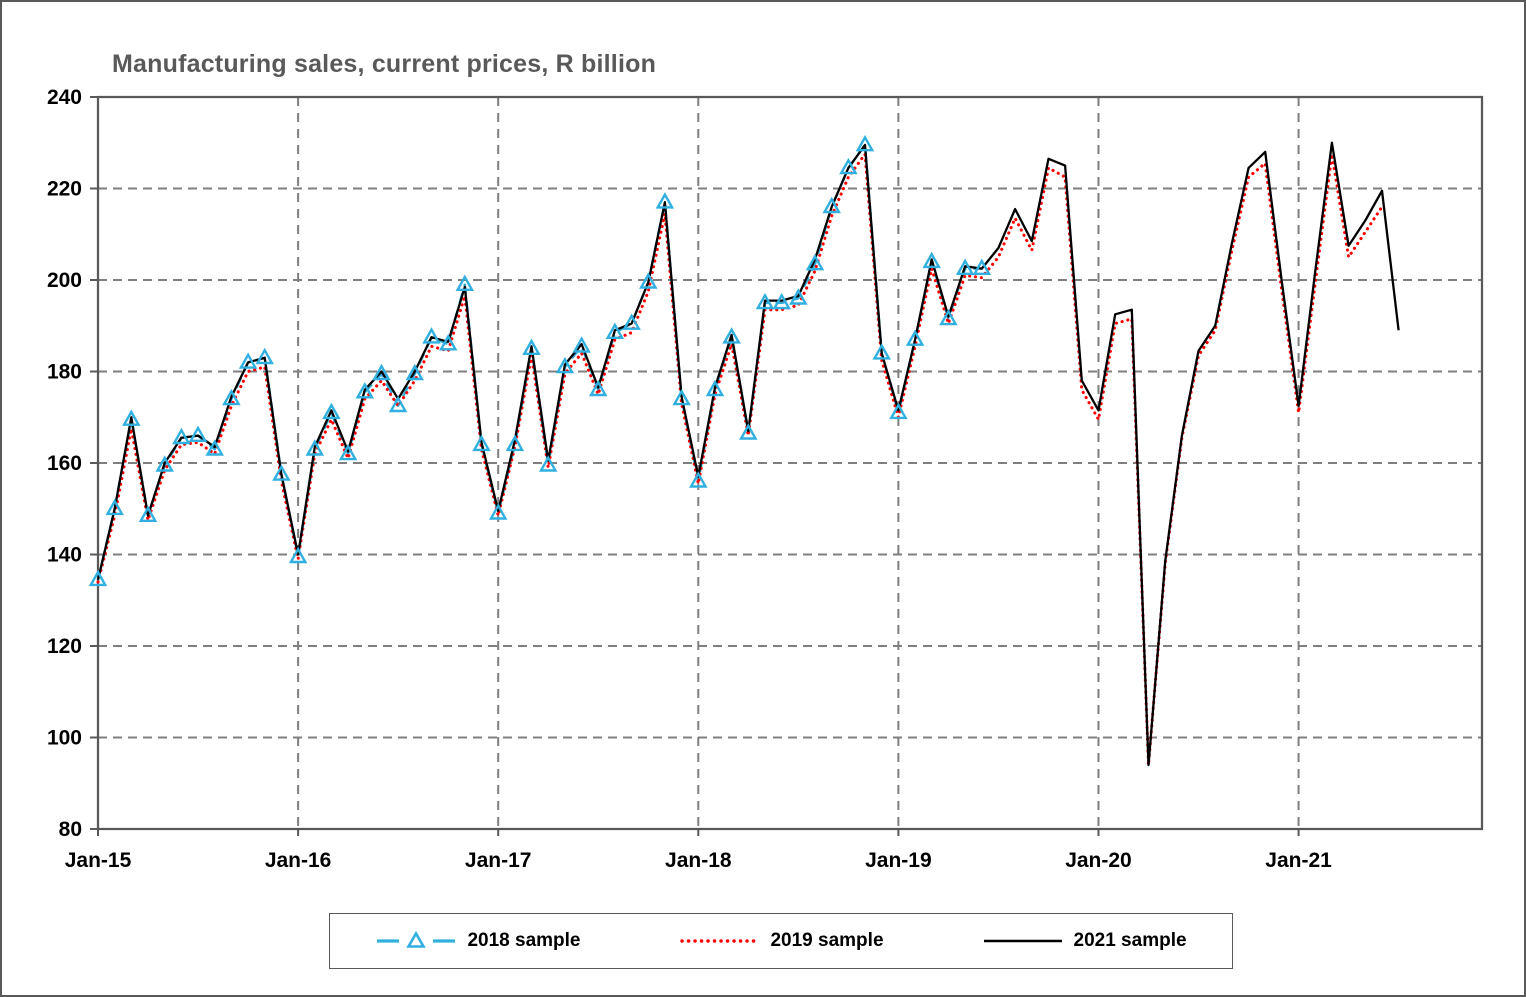 This screenshot has height=997, width=1526. What do you see at coordinates (898, 860) in the screenshot?
I see `x-tick-label: Jan-19` at bounding box center [898, 860].